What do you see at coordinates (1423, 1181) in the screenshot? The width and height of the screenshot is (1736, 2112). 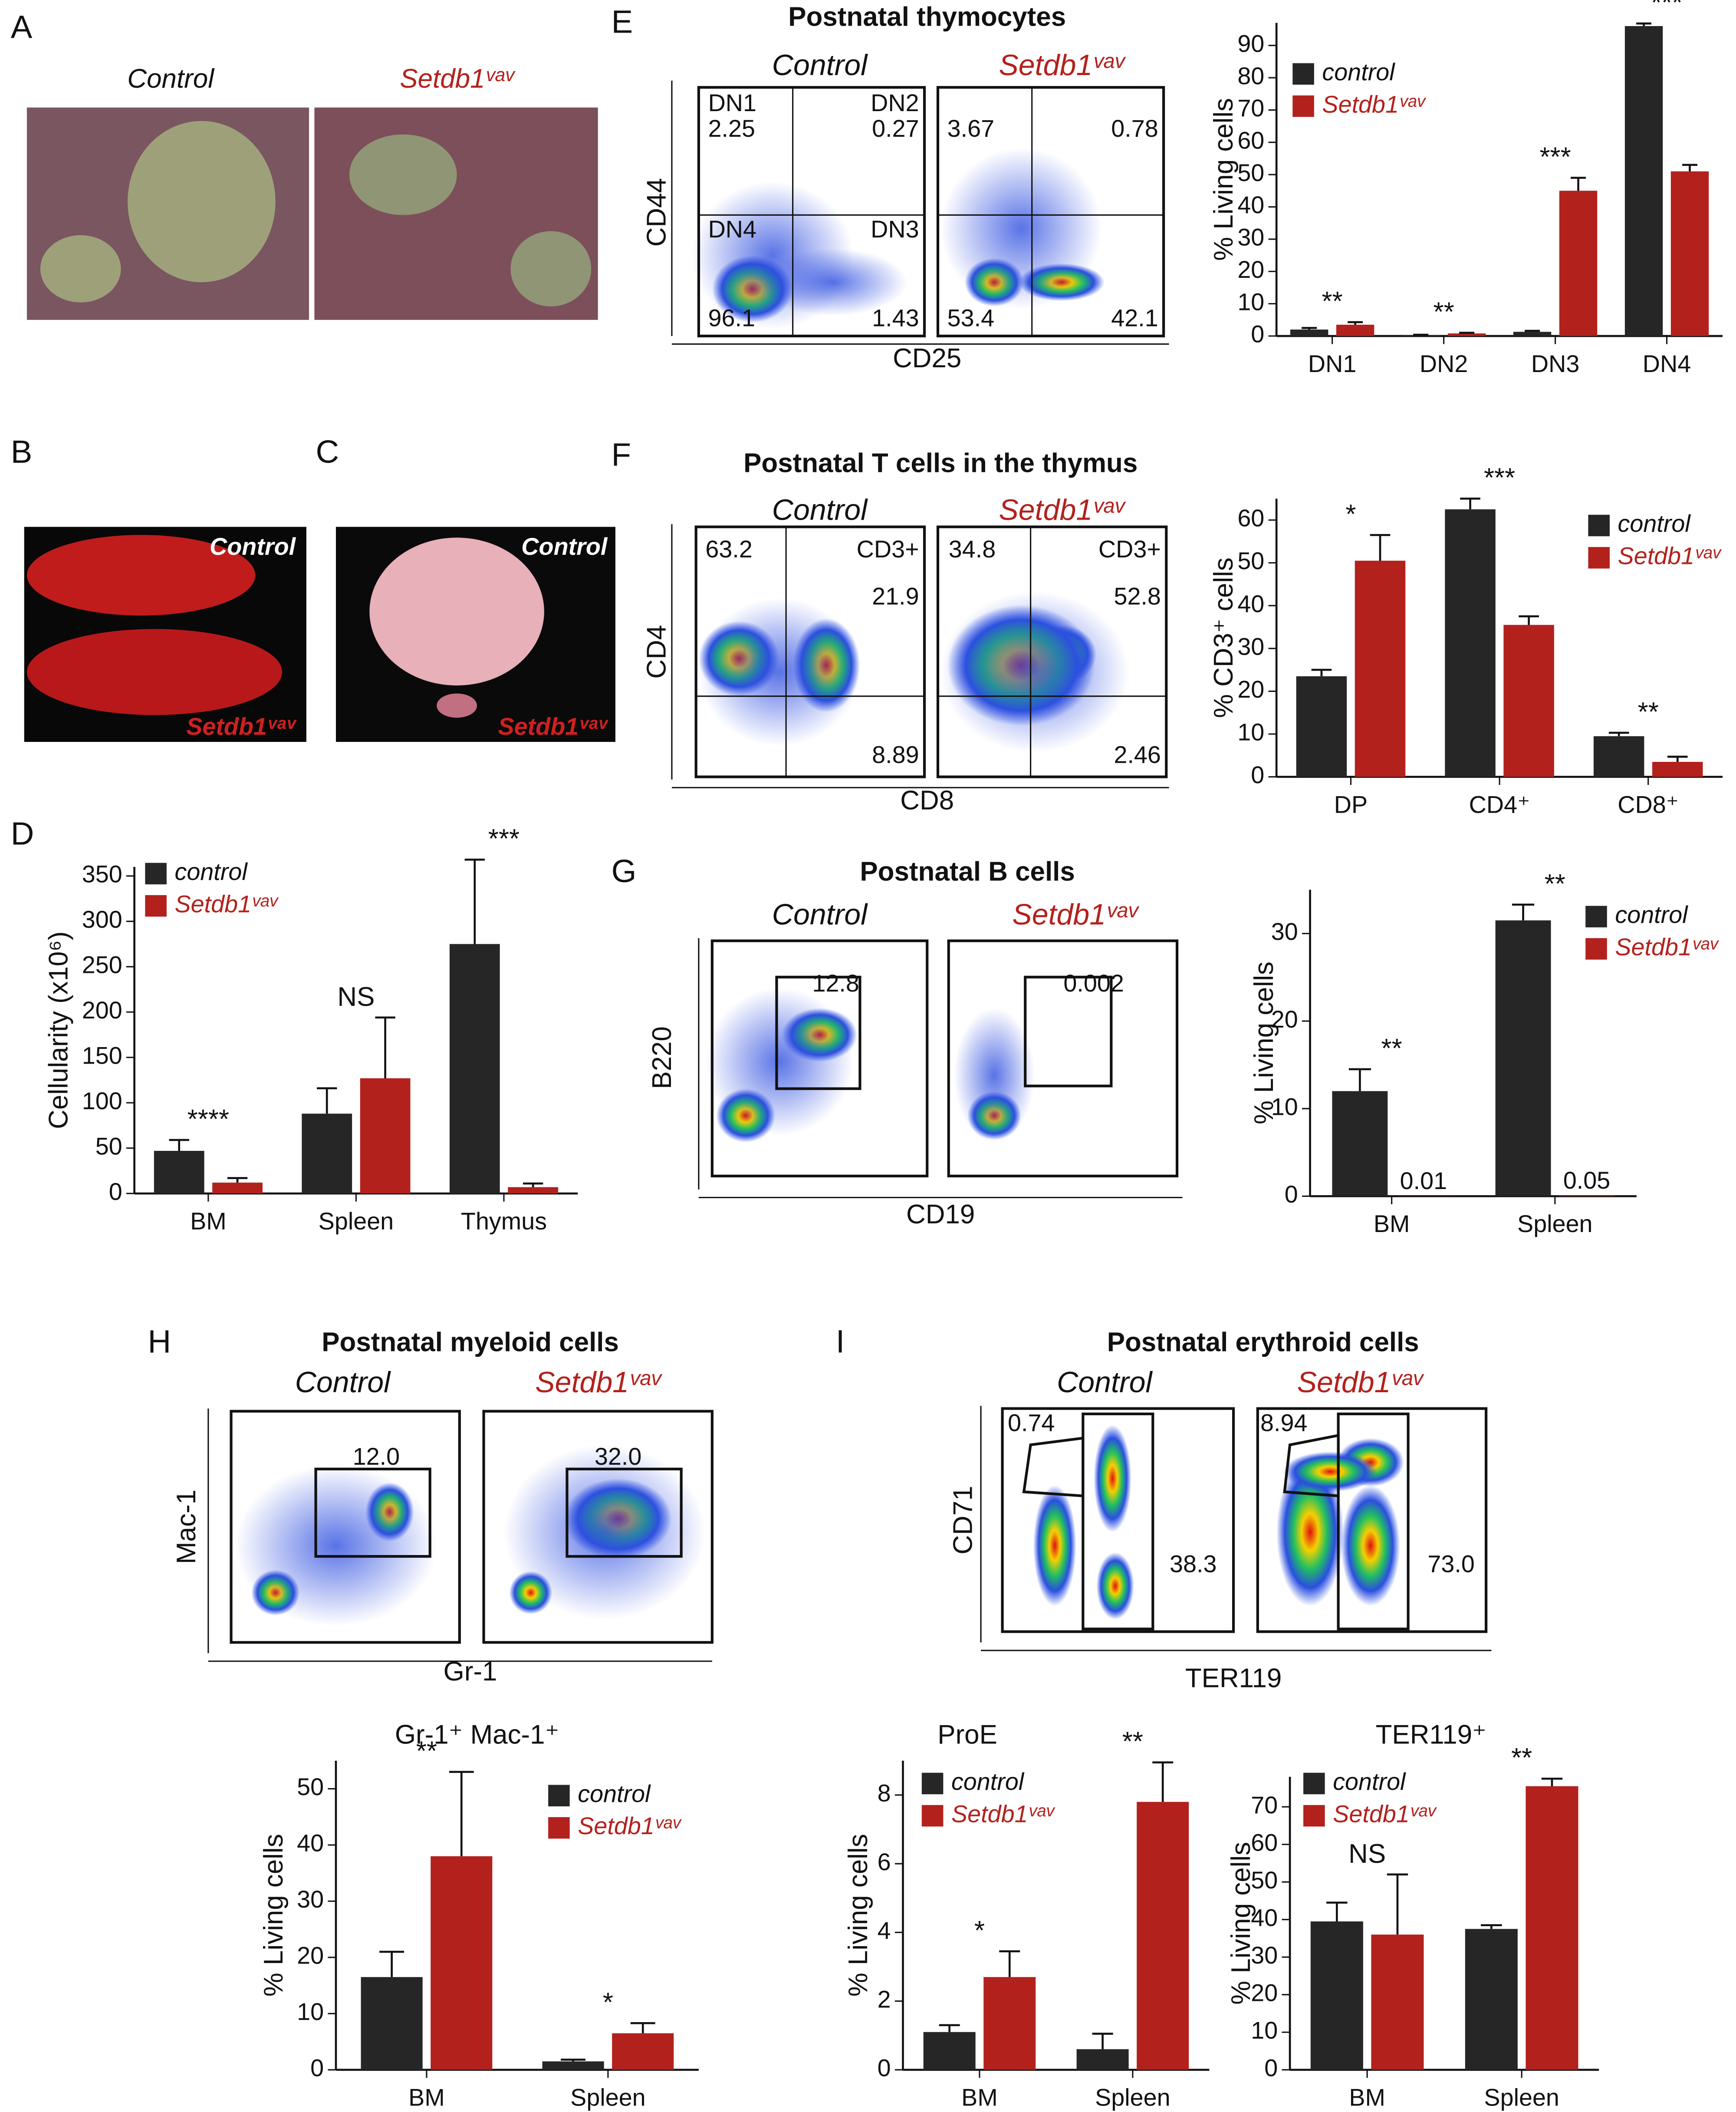 I see `value-label: 0.01` at bounding box center [1423, 1181].